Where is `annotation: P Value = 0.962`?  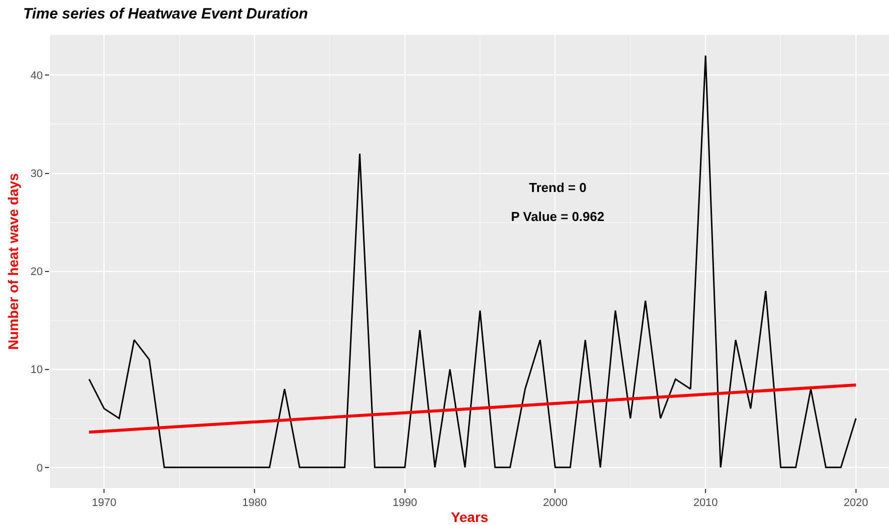
annotation: P Value = 0.962 is located at coordinates (557, 216).